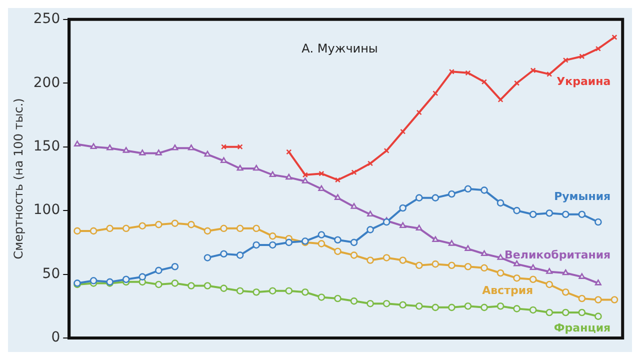 This screenshot has height=360, width=640. I want to click on series-label: Франция, so click(582, 327).